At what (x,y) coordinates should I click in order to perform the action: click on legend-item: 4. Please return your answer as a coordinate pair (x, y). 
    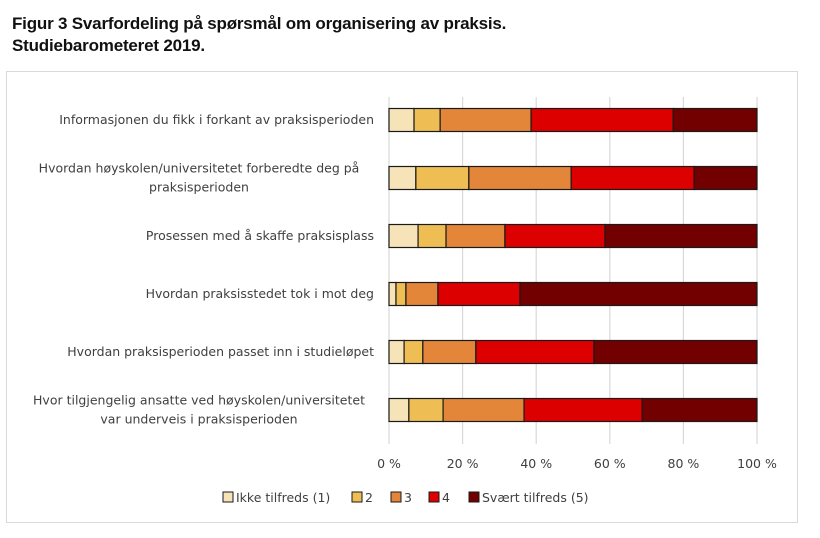
    Looking at the image, I should click on (439, 497).